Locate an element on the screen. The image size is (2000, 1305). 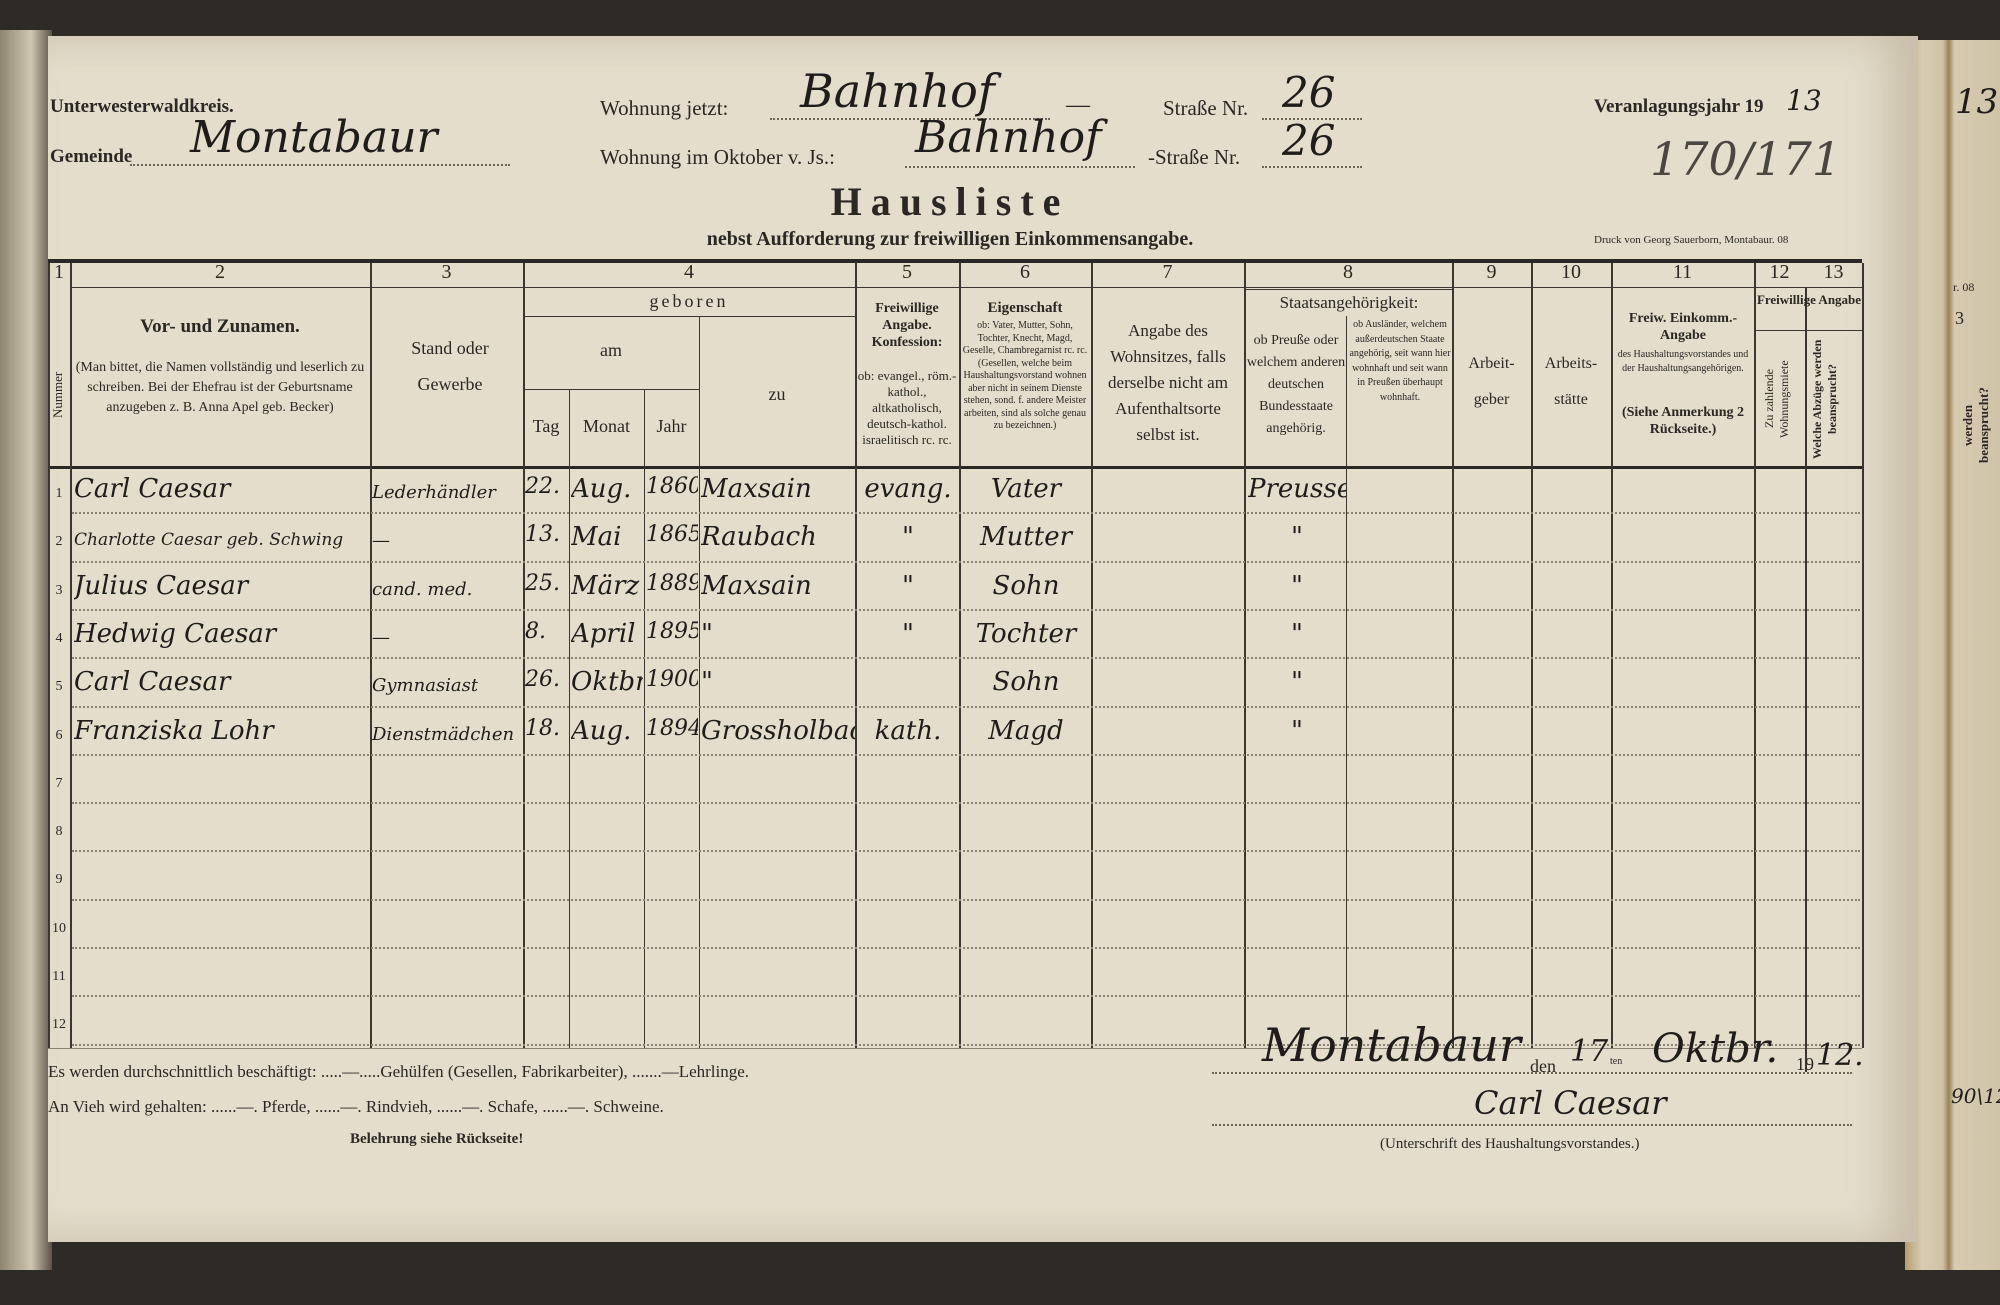
date-year-prefix: 19 is located at coordinates (1805, 1064).